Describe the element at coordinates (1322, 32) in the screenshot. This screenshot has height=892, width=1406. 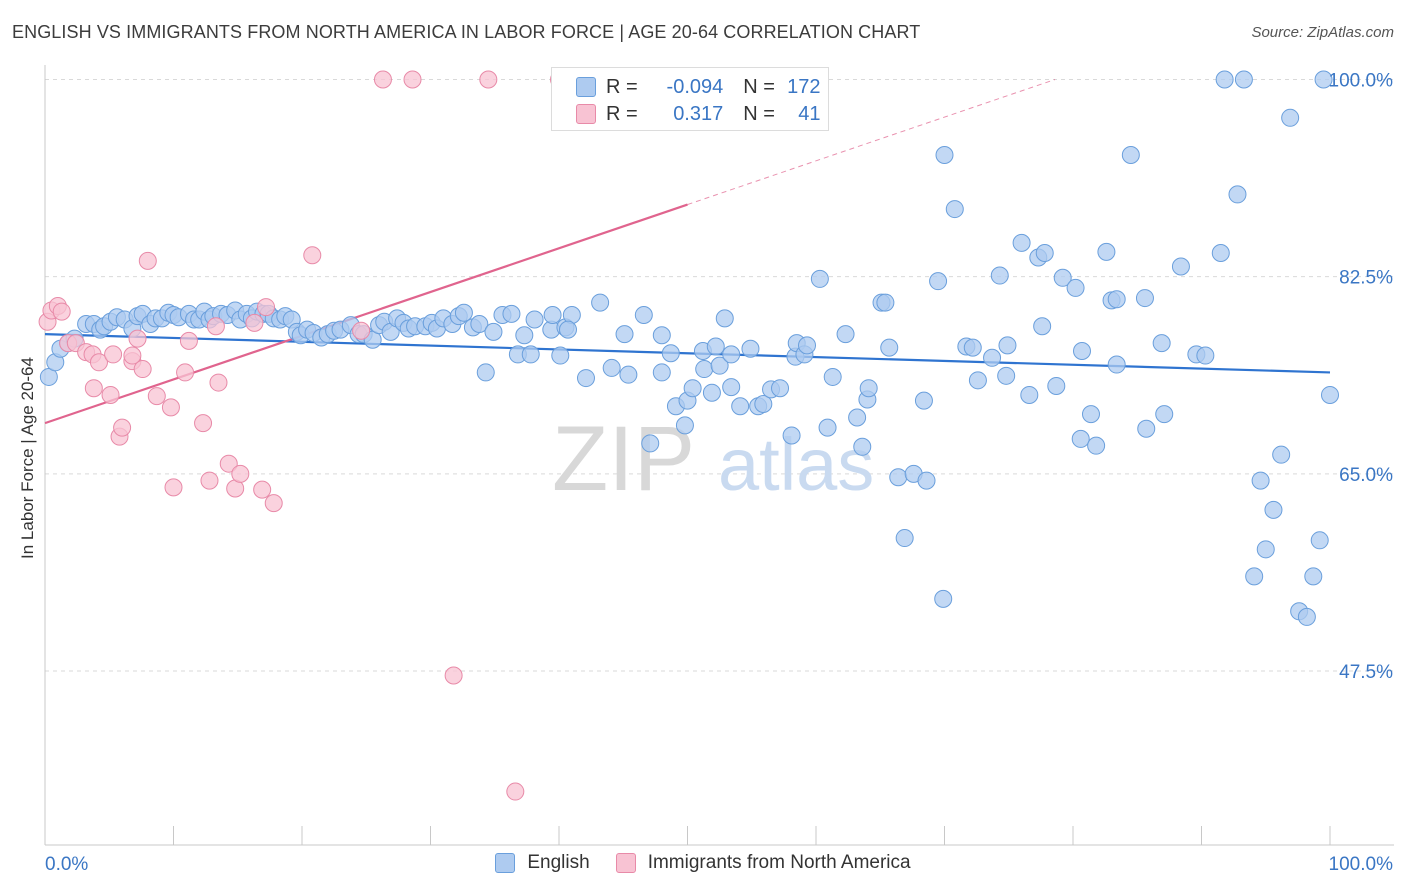
I see `source-credit: Source: ZipAtlas.com` at that location.